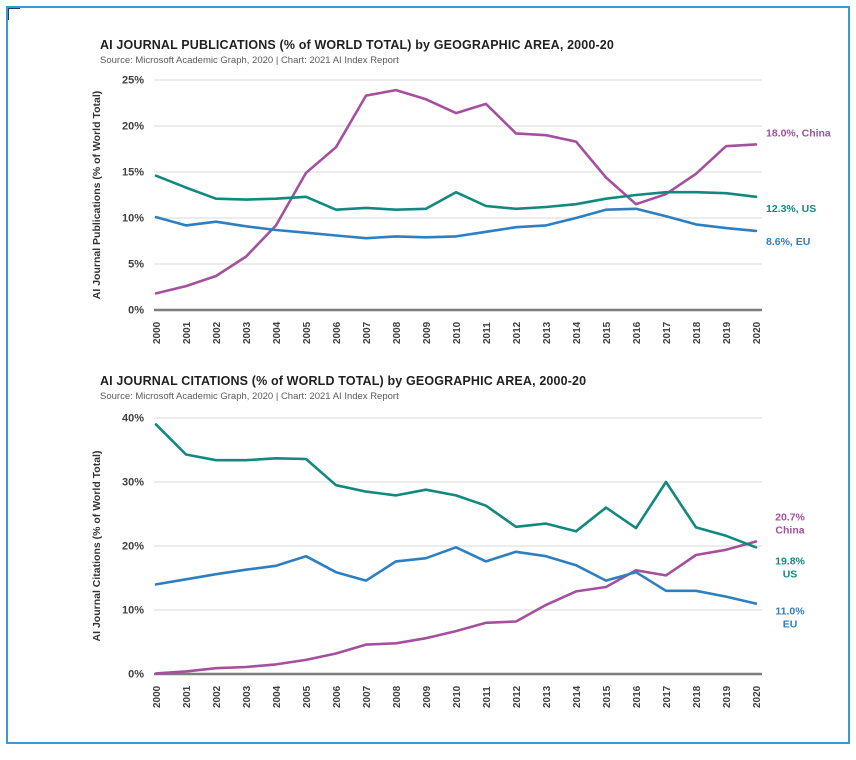 The width and height of the screenshot is (856, 760). What do you see at coordinates (133, 173) in the screenshot?
I see `y-tick-label: 15%` at bounding box center [133, 173].